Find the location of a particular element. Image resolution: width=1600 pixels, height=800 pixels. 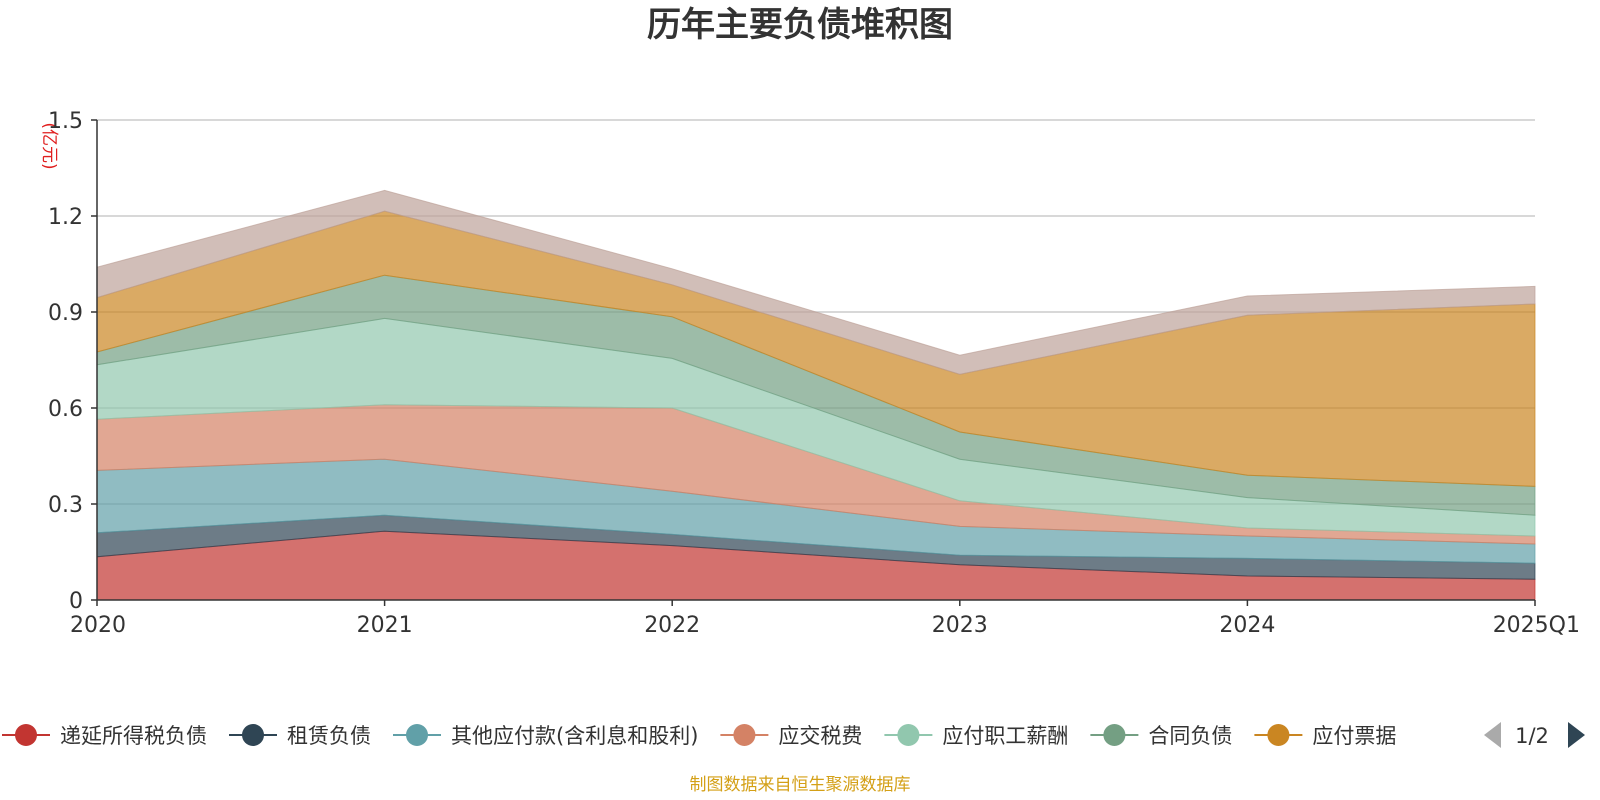

legend-item: 应付票据 is located at coordinates (1325, 736).